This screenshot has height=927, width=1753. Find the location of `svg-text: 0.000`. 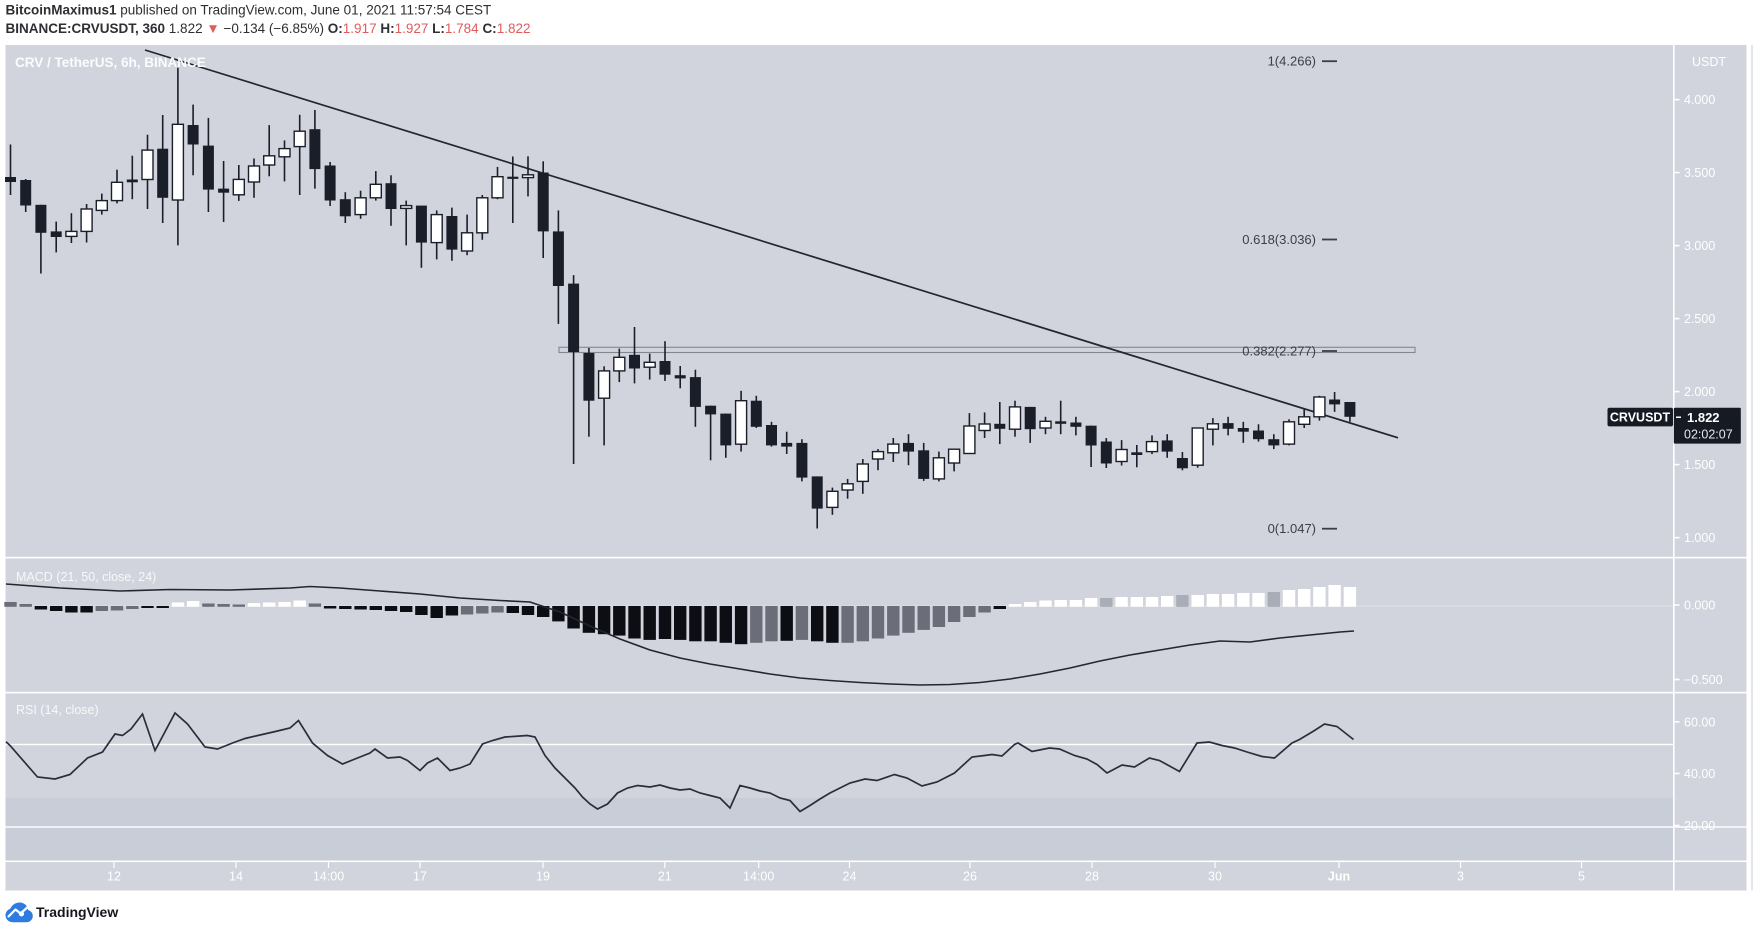

svg-text: 0.000 is located at coordinates (1699, 606).